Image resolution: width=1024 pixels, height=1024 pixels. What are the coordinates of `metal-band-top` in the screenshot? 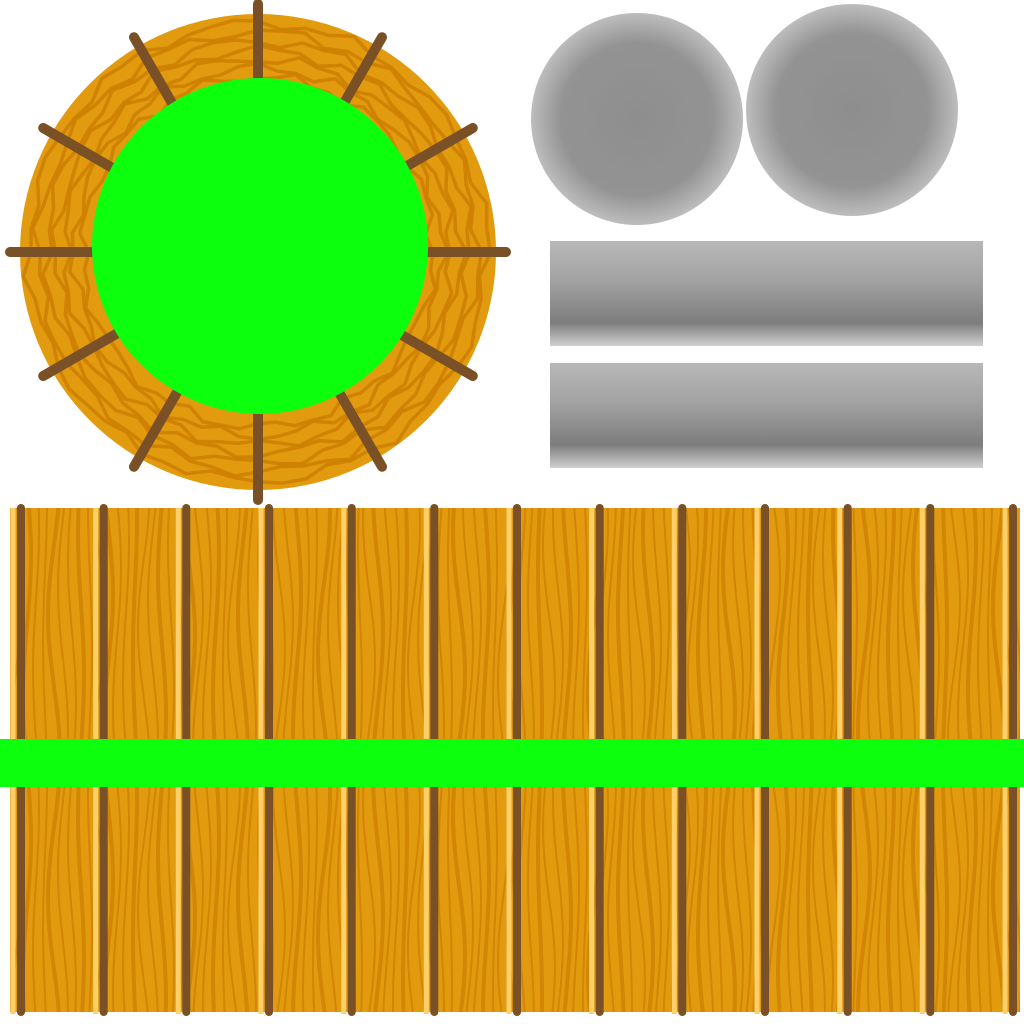 It's located at (766, 293).